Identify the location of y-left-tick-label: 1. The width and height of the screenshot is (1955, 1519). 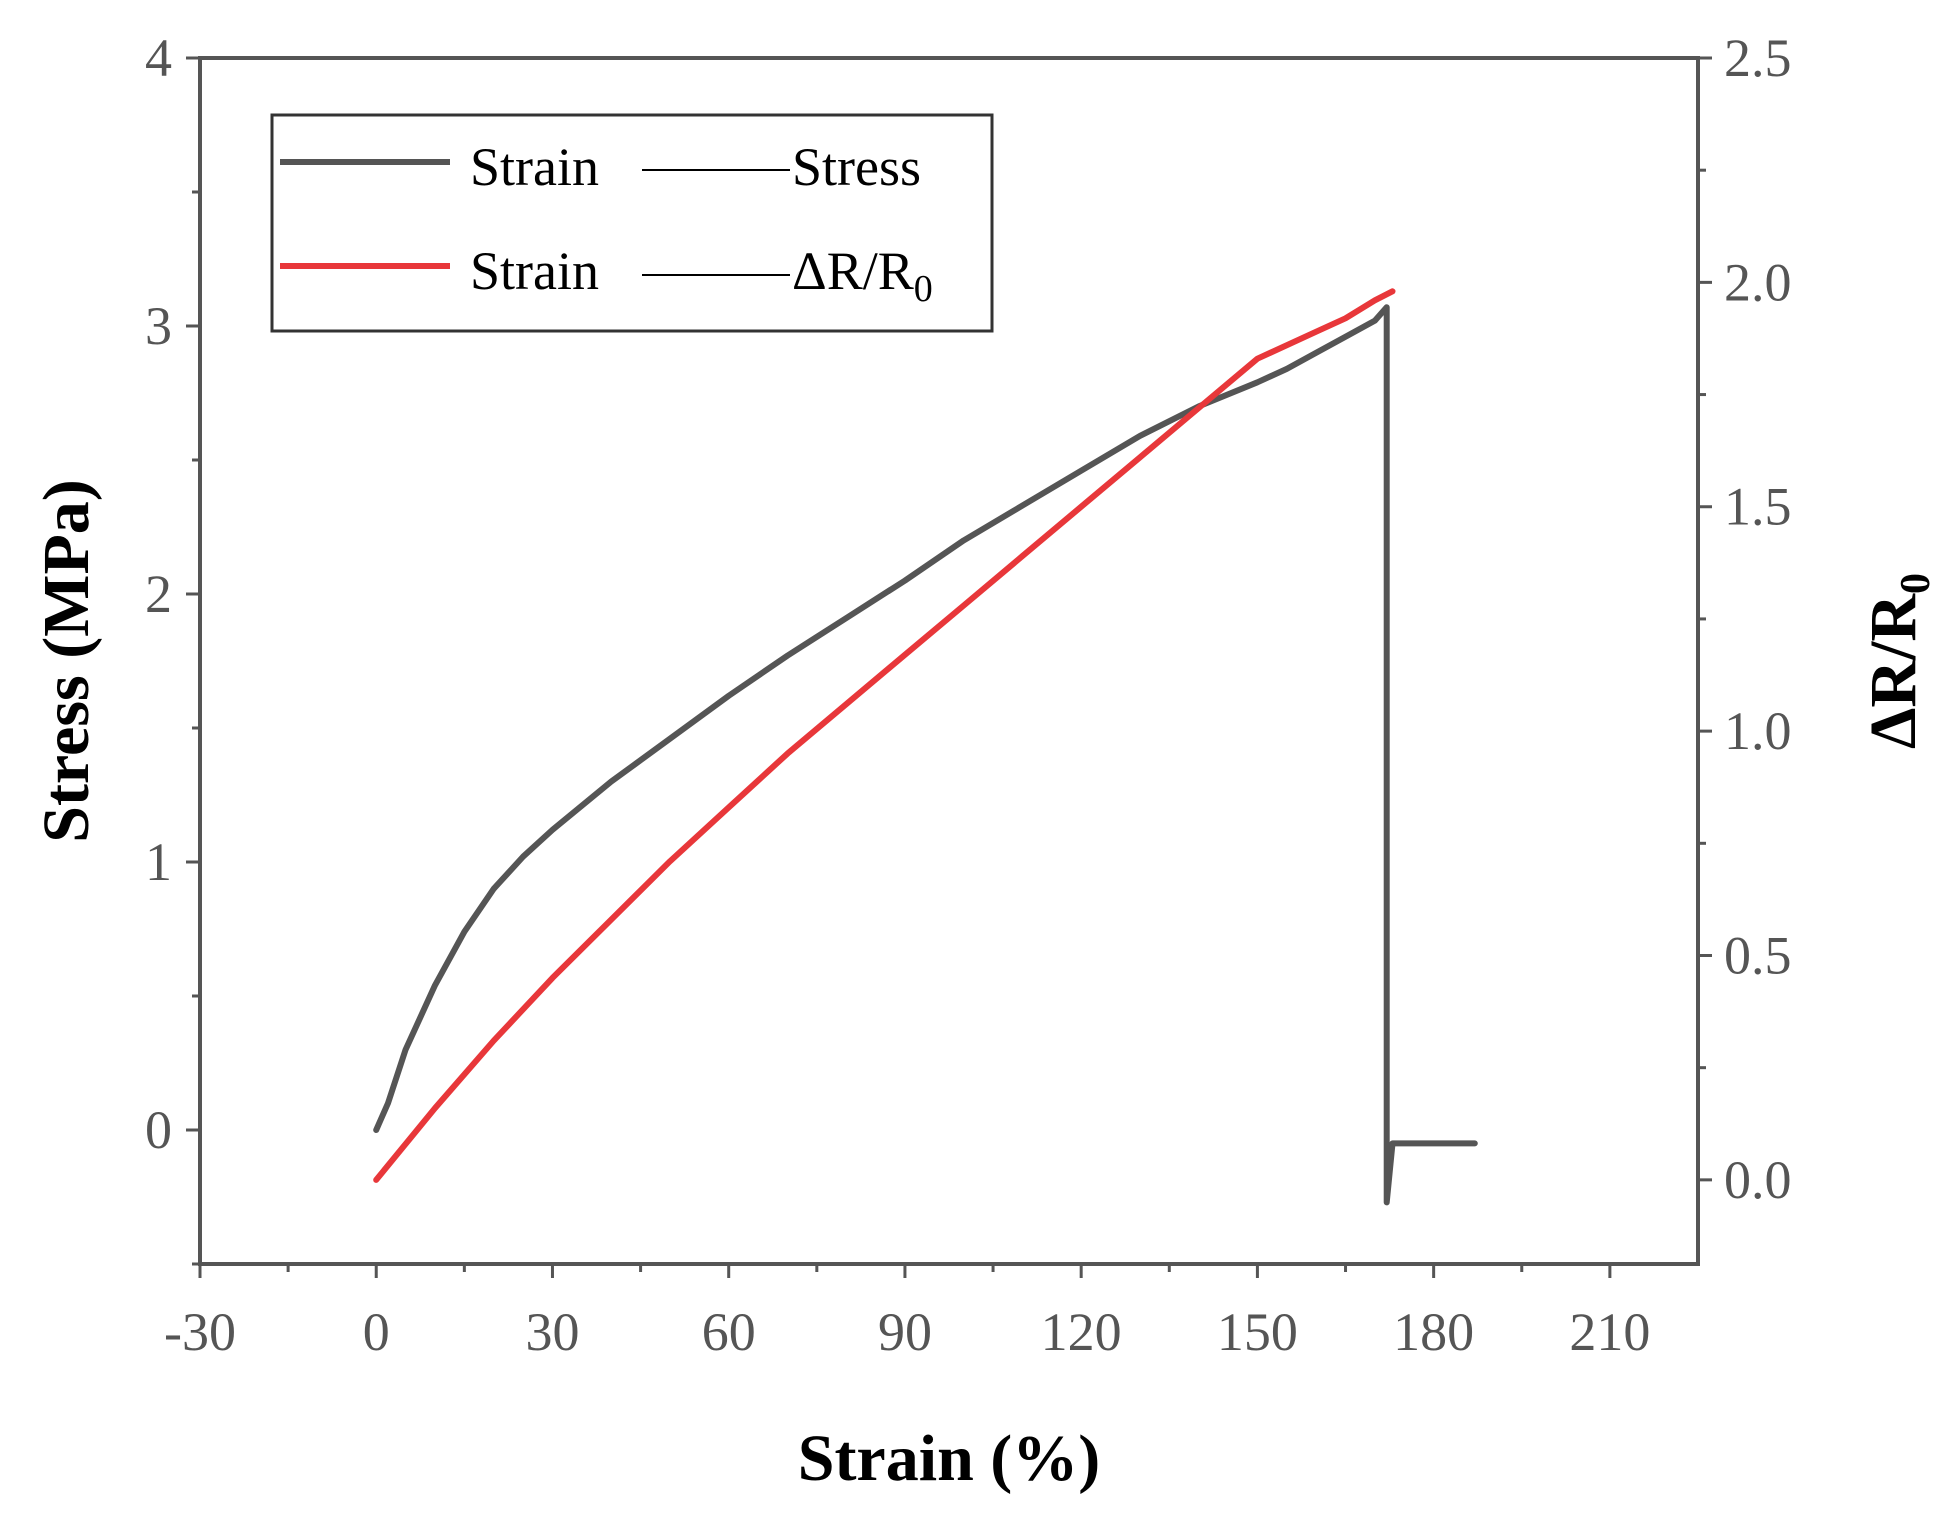
(158, 862).